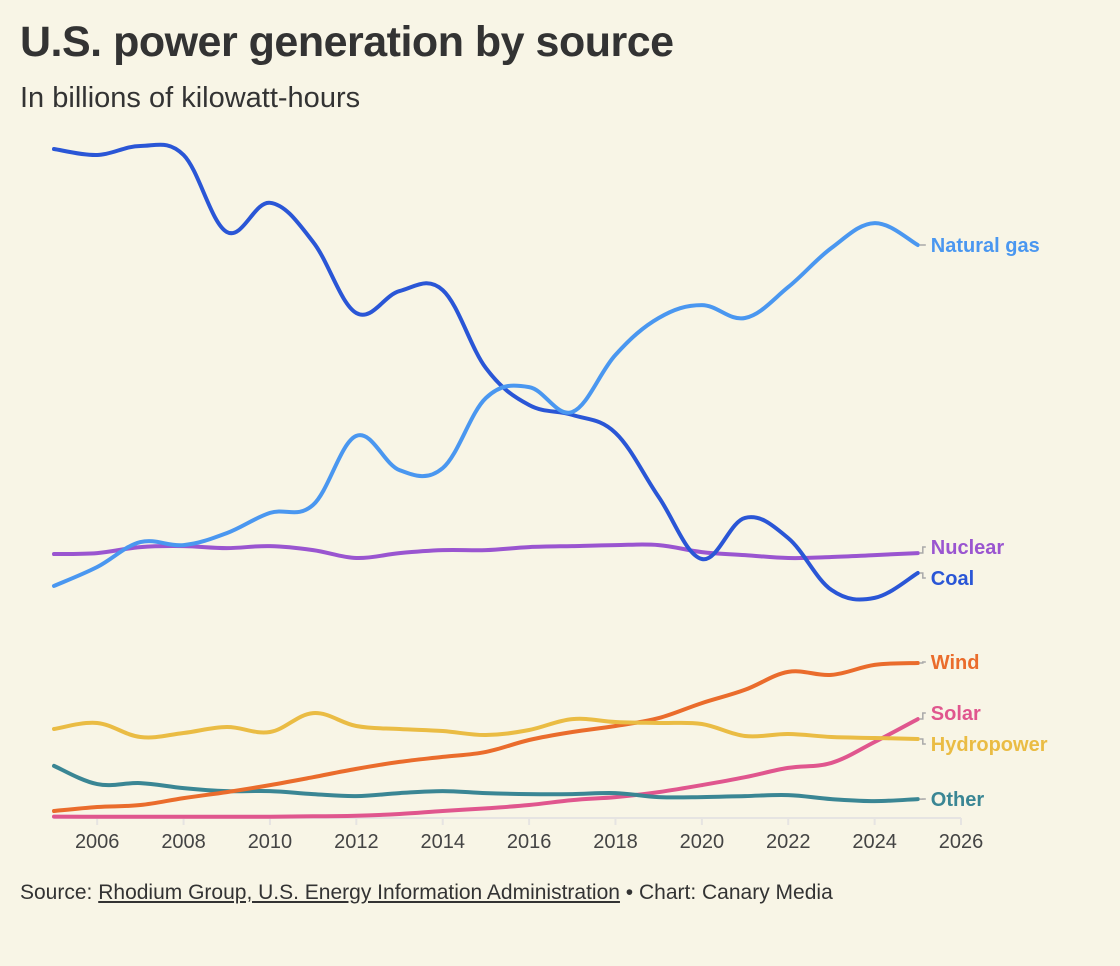 Image resolution: width=1120 pixels, height=966 pixels. Describe the element at coordinates (922, 662) in the screenshot. I see `label-connector-wind` at that location.